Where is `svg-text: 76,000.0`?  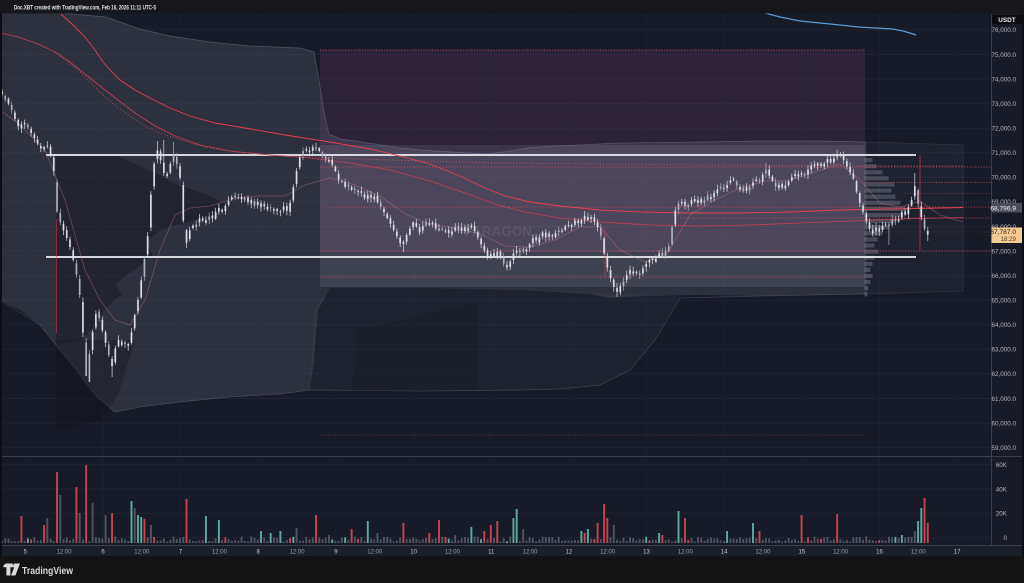
svg-text: 76,000.0 is located at coordinates (1003, 30).